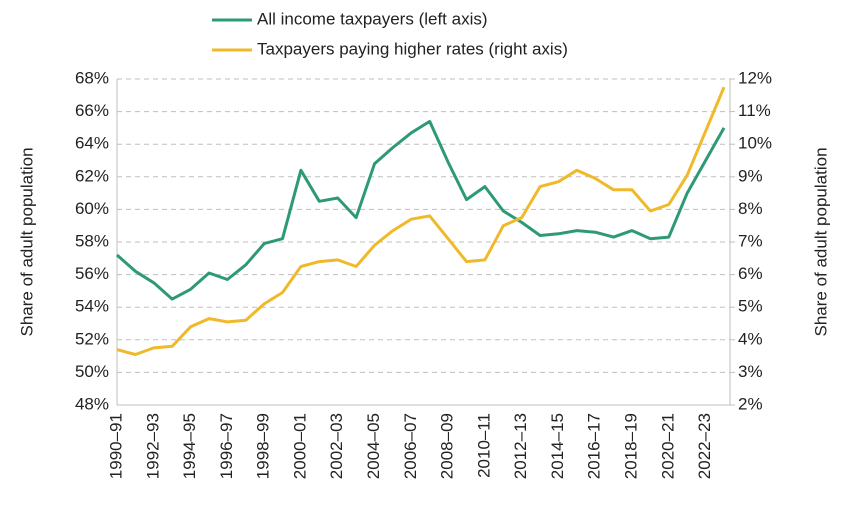 The width and height of the screenshot is (848, 509). I want to click on y-tick-label: 62%, so click(92, 175).